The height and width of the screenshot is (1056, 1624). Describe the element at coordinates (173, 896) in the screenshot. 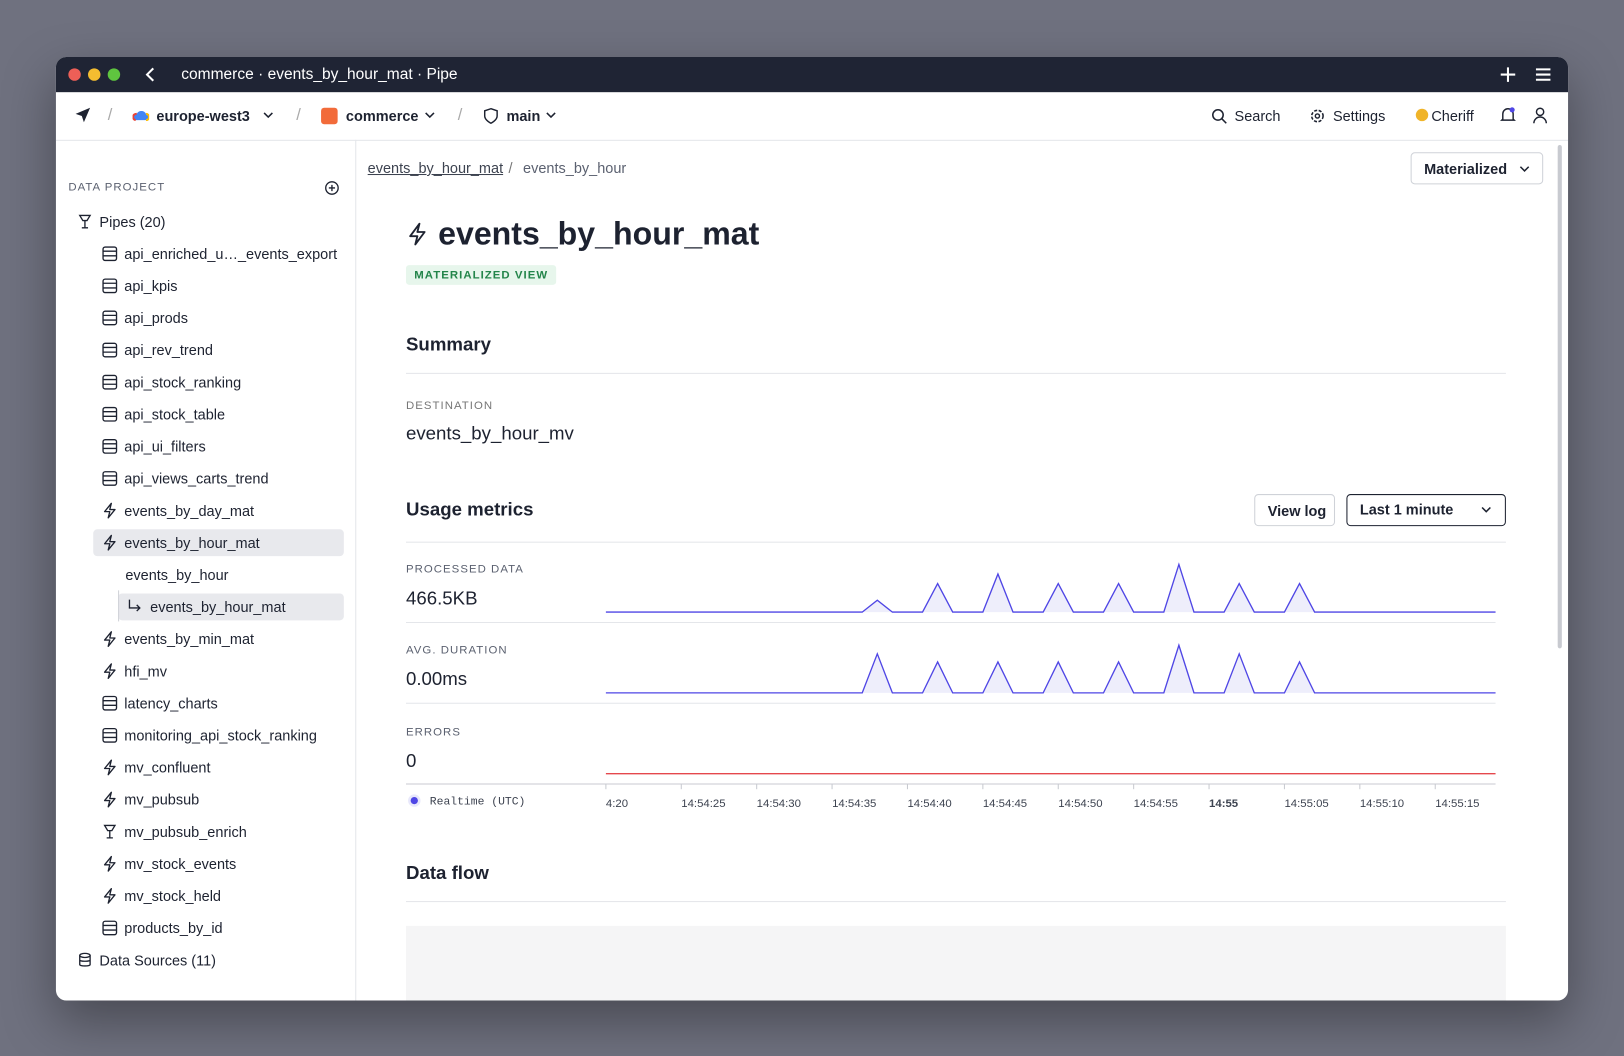

I see `pipe-item: mv_stock_held` at that location.